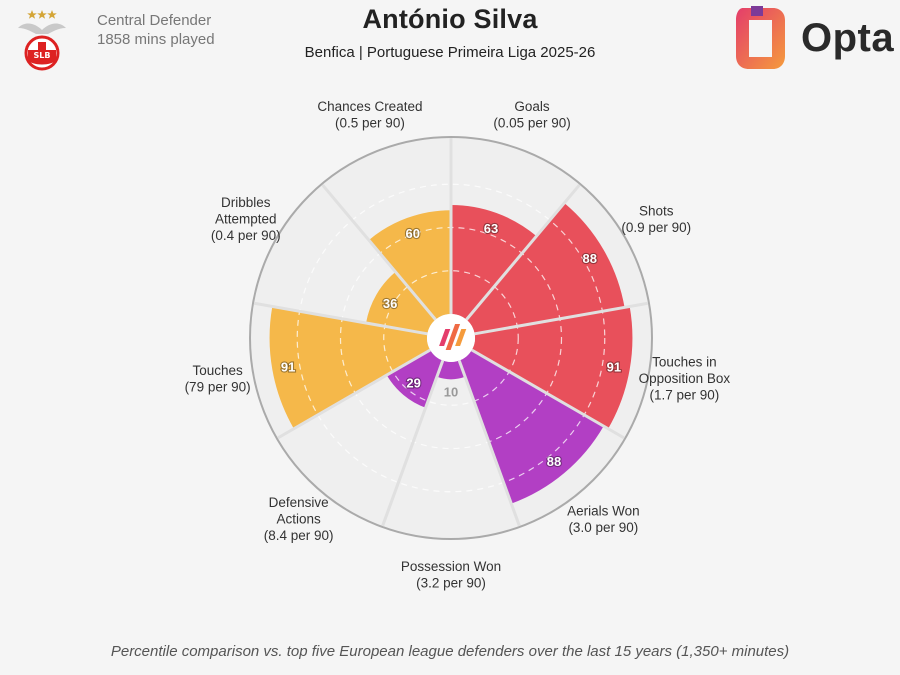 This screenshot has height=675, width=900. Describe the element at coordinates (451, 370) in the screenshot. I see `bar-possession-won` at that location.